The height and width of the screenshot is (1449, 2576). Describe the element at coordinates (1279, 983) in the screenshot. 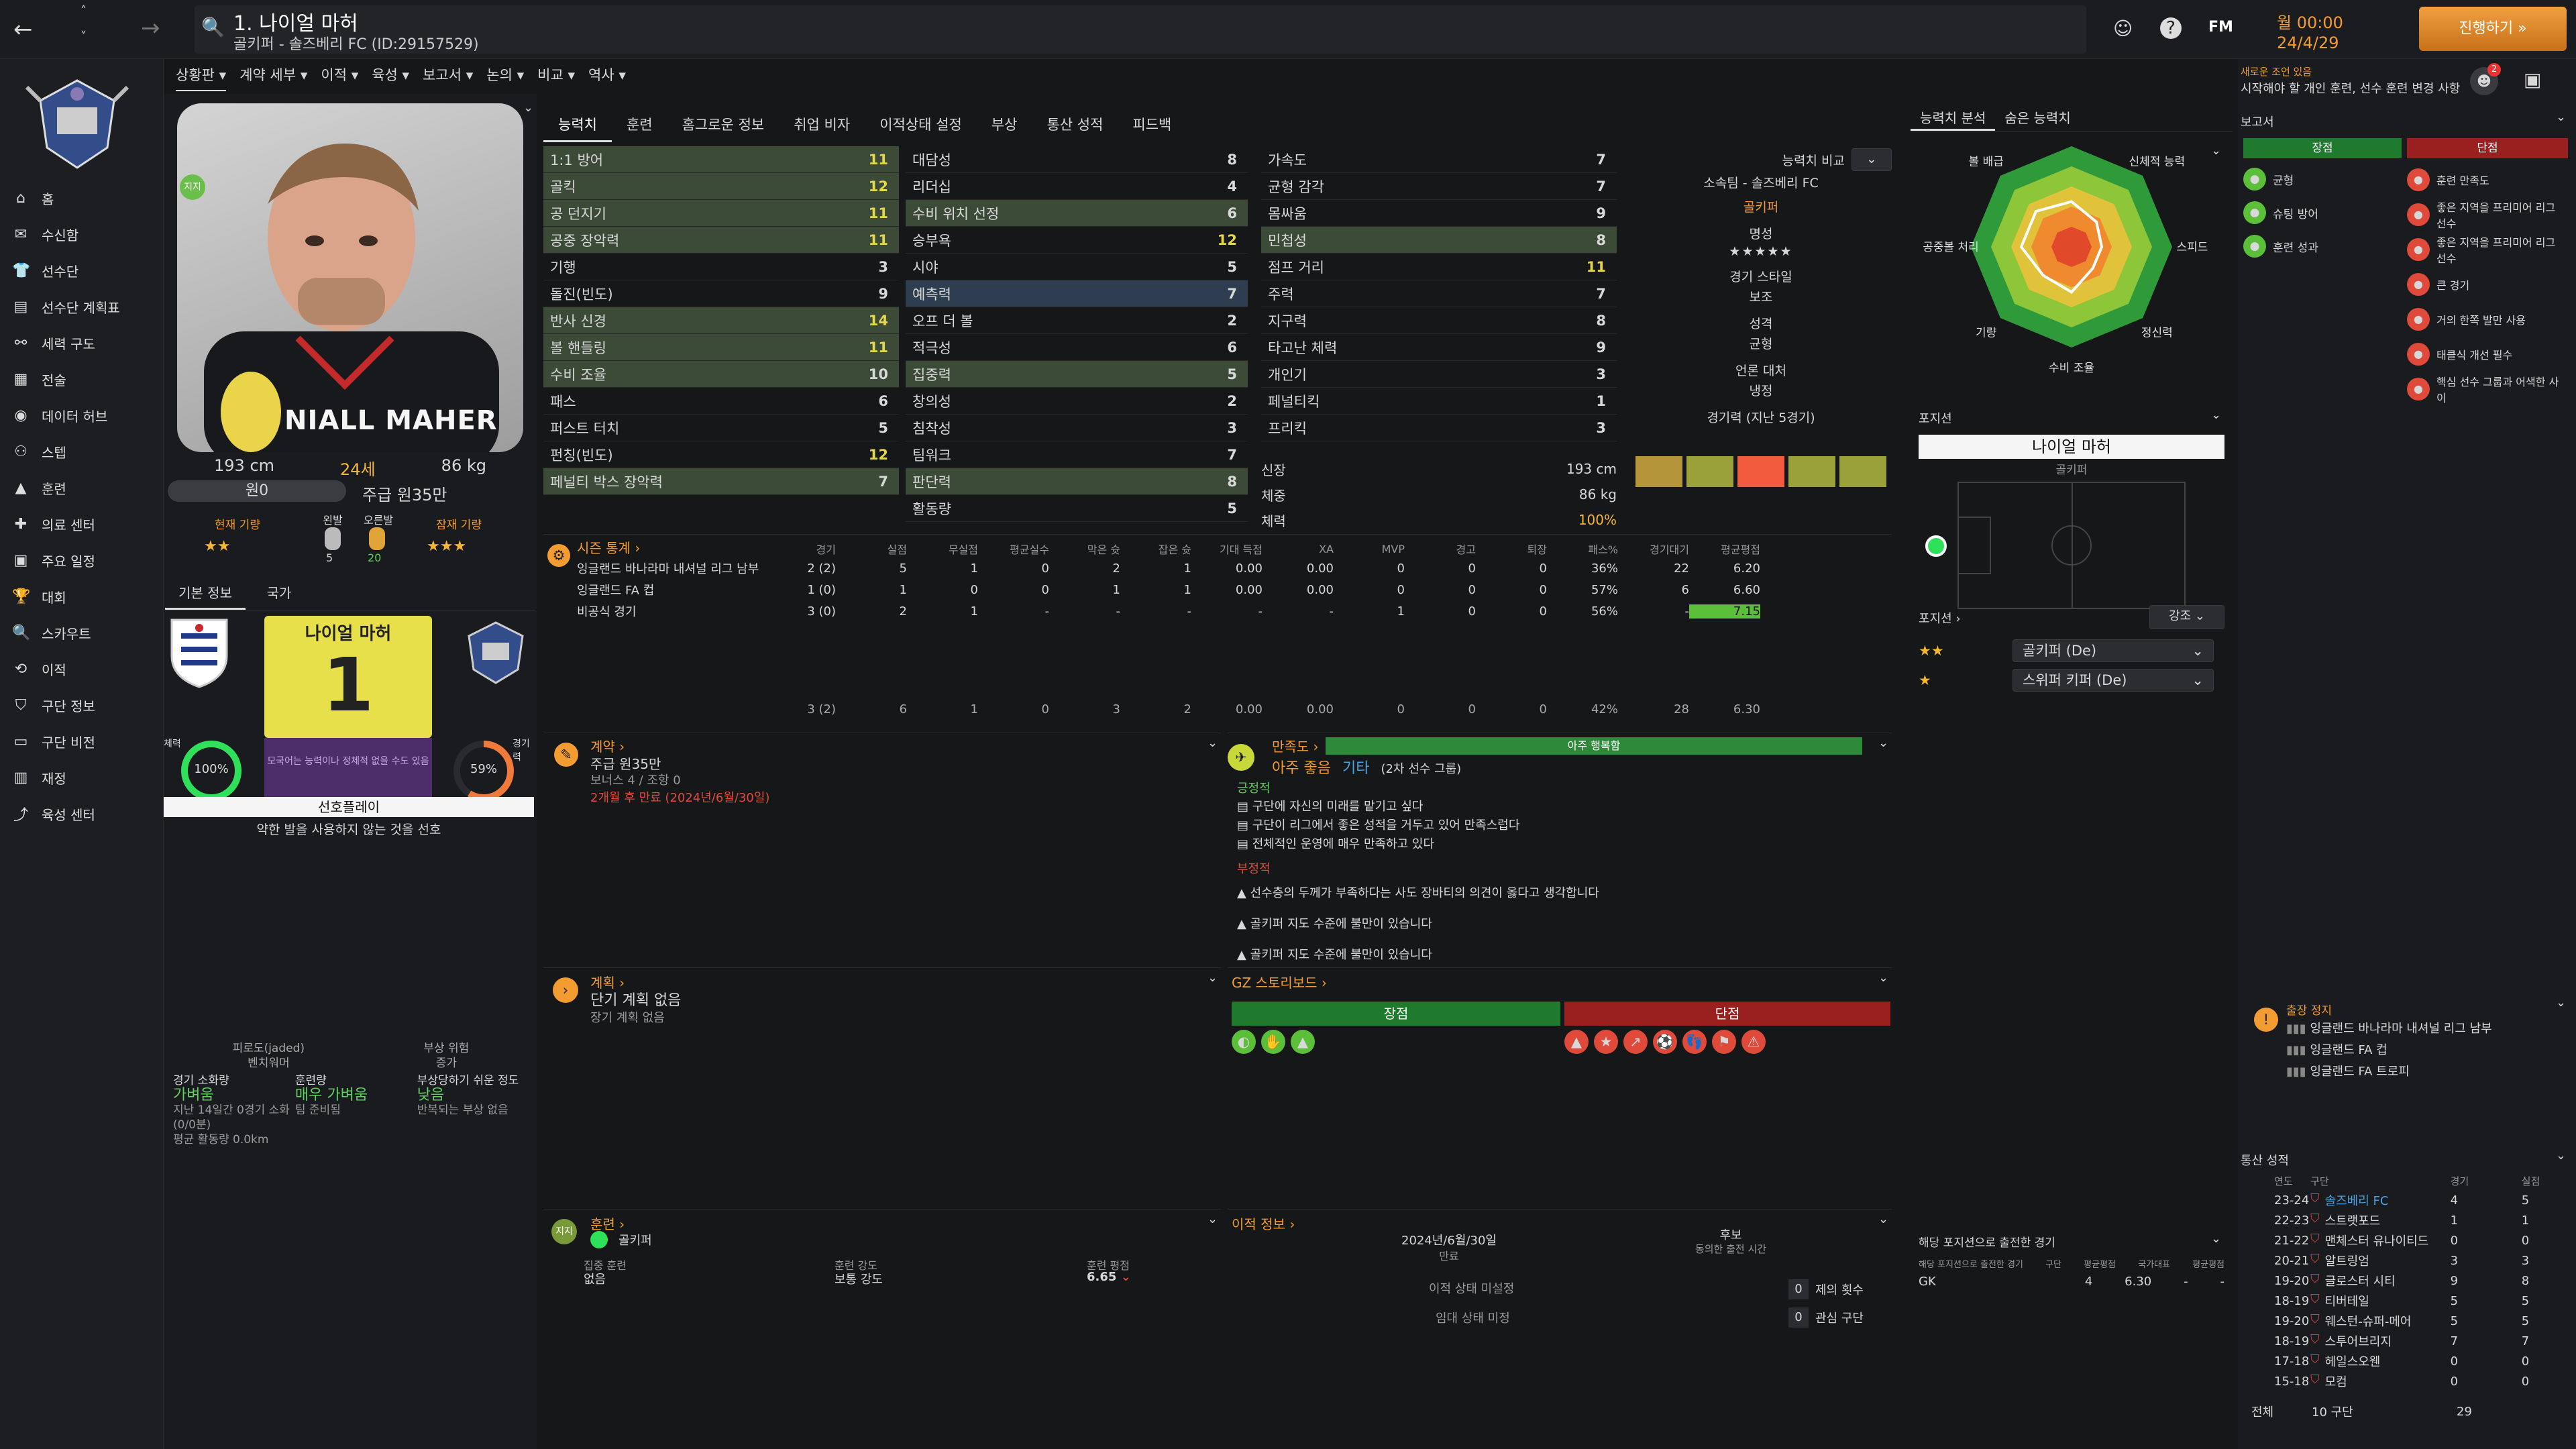

I see `gz-title: GZ 스토리보드 ›` at that location.